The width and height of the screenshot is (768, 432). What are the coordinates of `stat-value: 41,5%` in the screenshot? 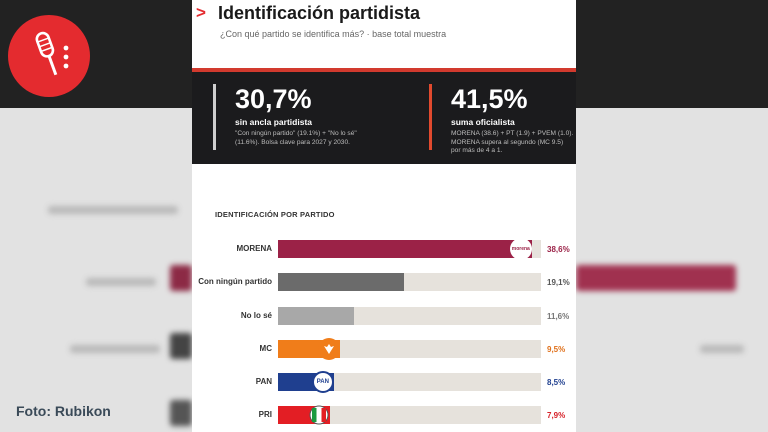 It's located at (489, 99).